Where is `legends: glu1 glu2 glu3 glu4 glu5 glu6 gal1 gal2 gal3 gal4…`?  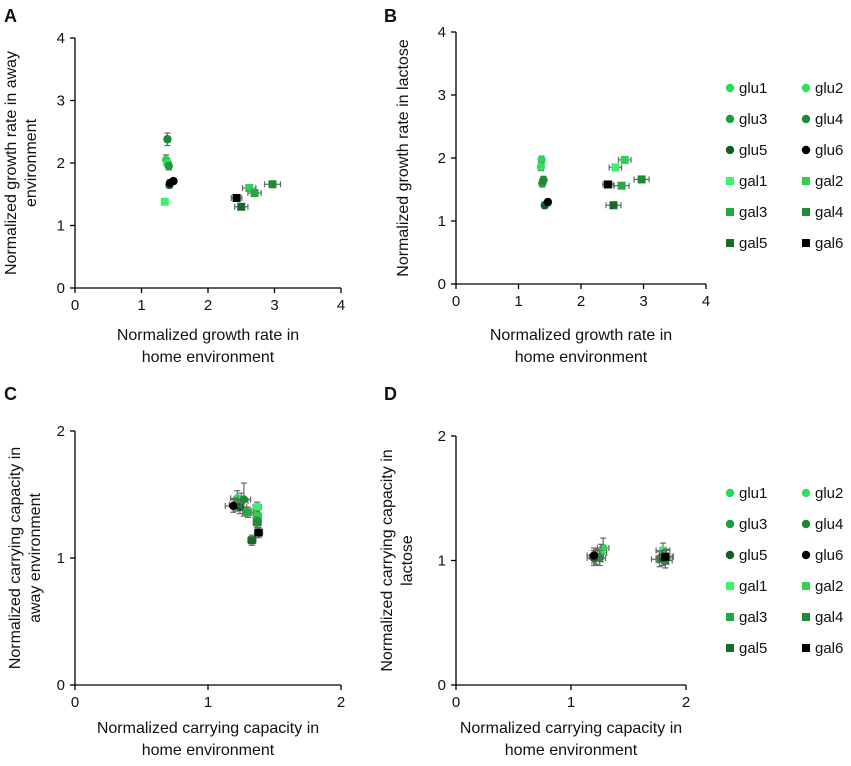
legends: glu1 glu2 glu3 glu4 glu5 glu6 gal1 gal2 gal3 gal4… is located at coordinates (784, 368).